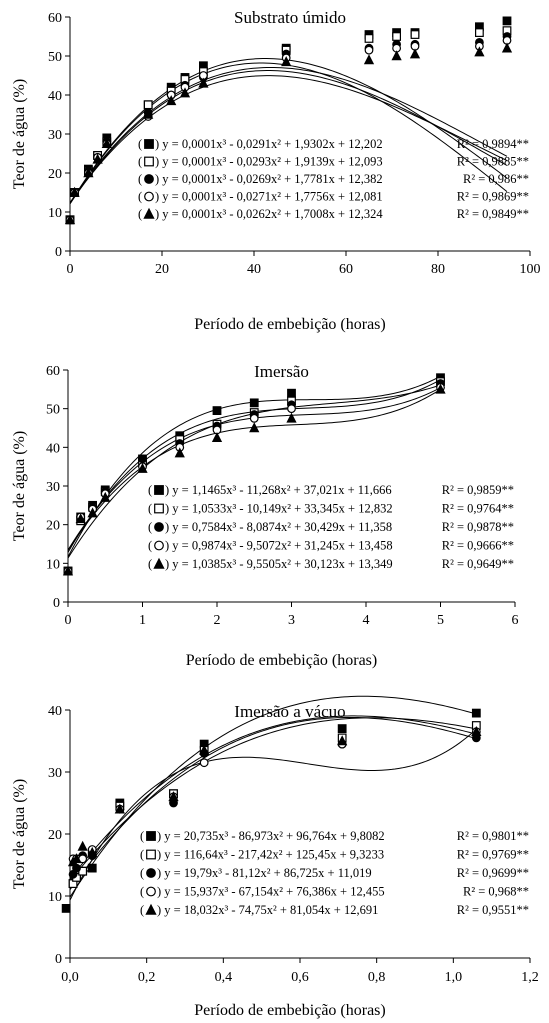 The width and height of the screenshot is (549, 1023). Describe the element at coordinates (291, 620) in the screenshot. I see `x-tick-label: 3` at that location.